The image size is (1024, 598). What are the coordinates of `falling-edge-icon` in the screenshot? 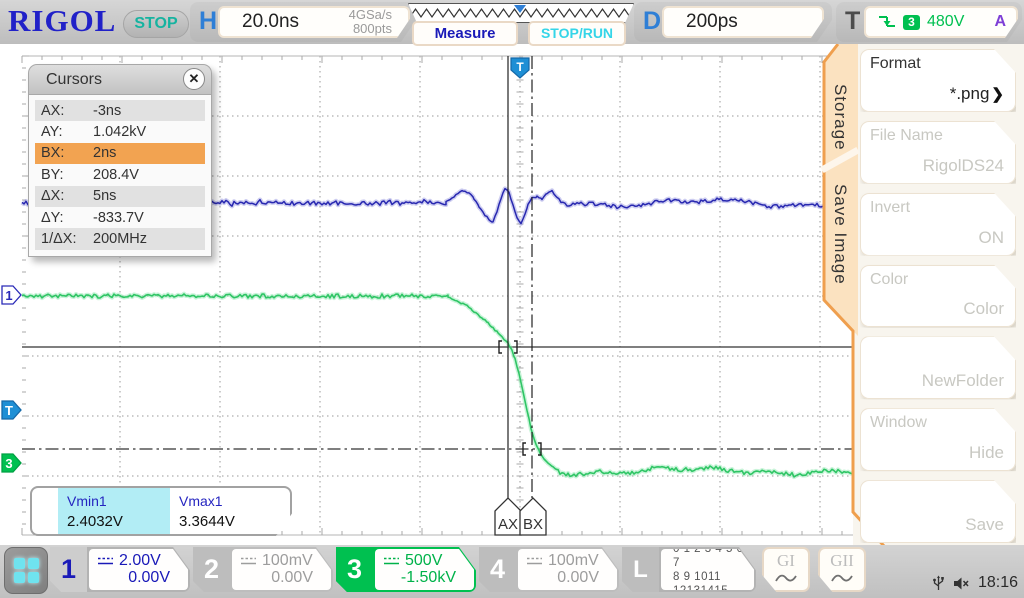 It's located at (887, 22).